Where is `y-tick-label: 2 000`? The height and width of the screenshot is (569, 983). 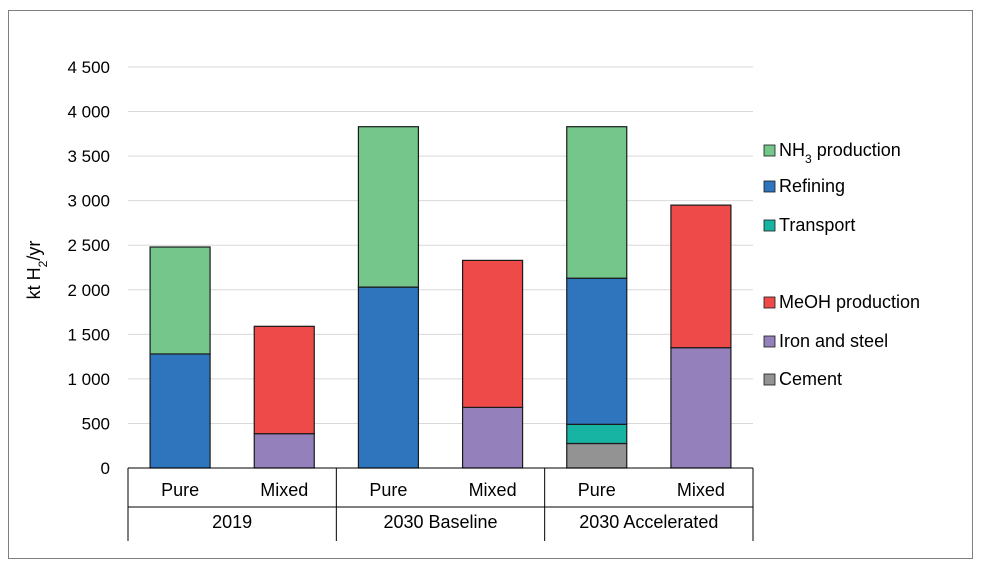
y-tick-label: 2 000 is located at coordinates (88, 290).